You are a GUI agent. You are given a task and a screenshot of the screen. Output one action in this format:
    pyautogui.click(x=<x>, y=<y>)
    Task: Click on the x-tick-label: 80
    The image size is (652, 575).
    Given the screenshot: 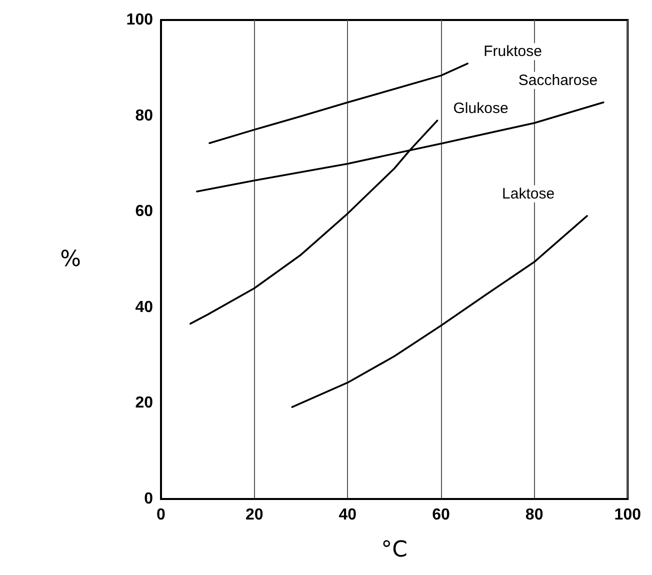 What is the action you would take?
    pyautogui.click(x=534, y=515)
    